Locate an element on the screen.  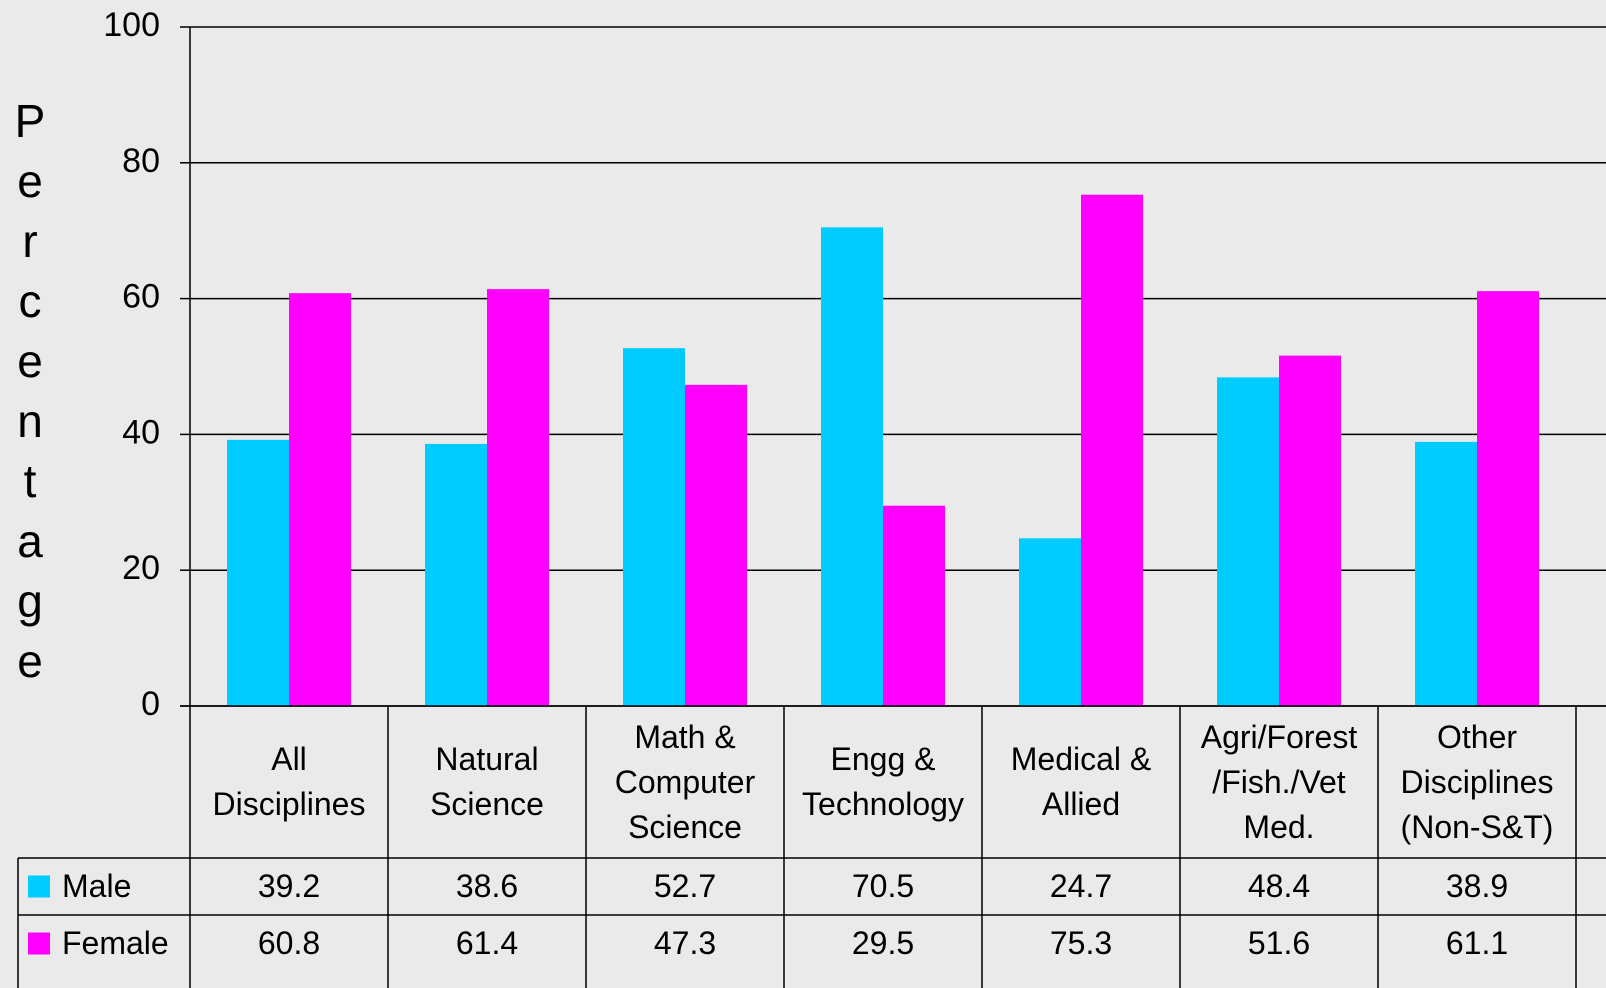
y-tick-label: 80 is located at coordinates (141, 161).